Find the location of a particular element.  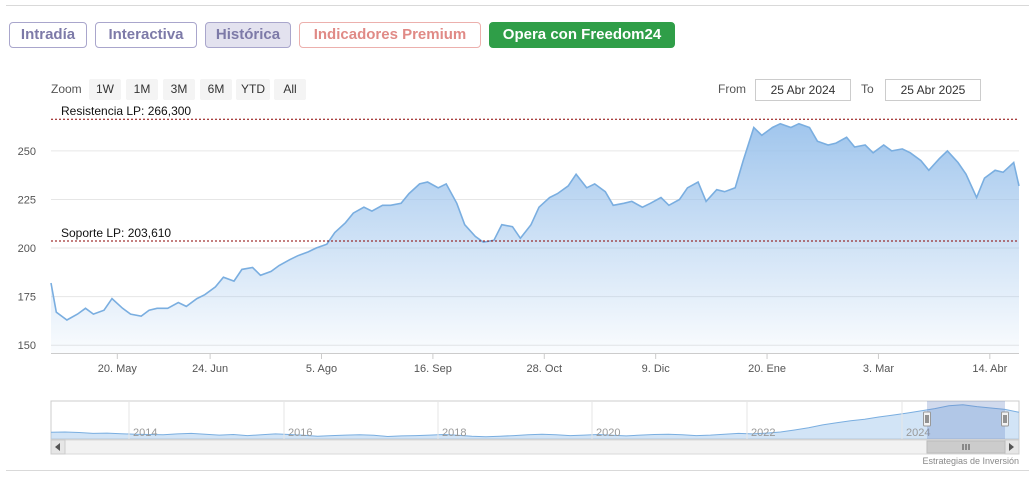

tab-indicadores-premium: Indicadores Premium is located at coordinates (390, 35).